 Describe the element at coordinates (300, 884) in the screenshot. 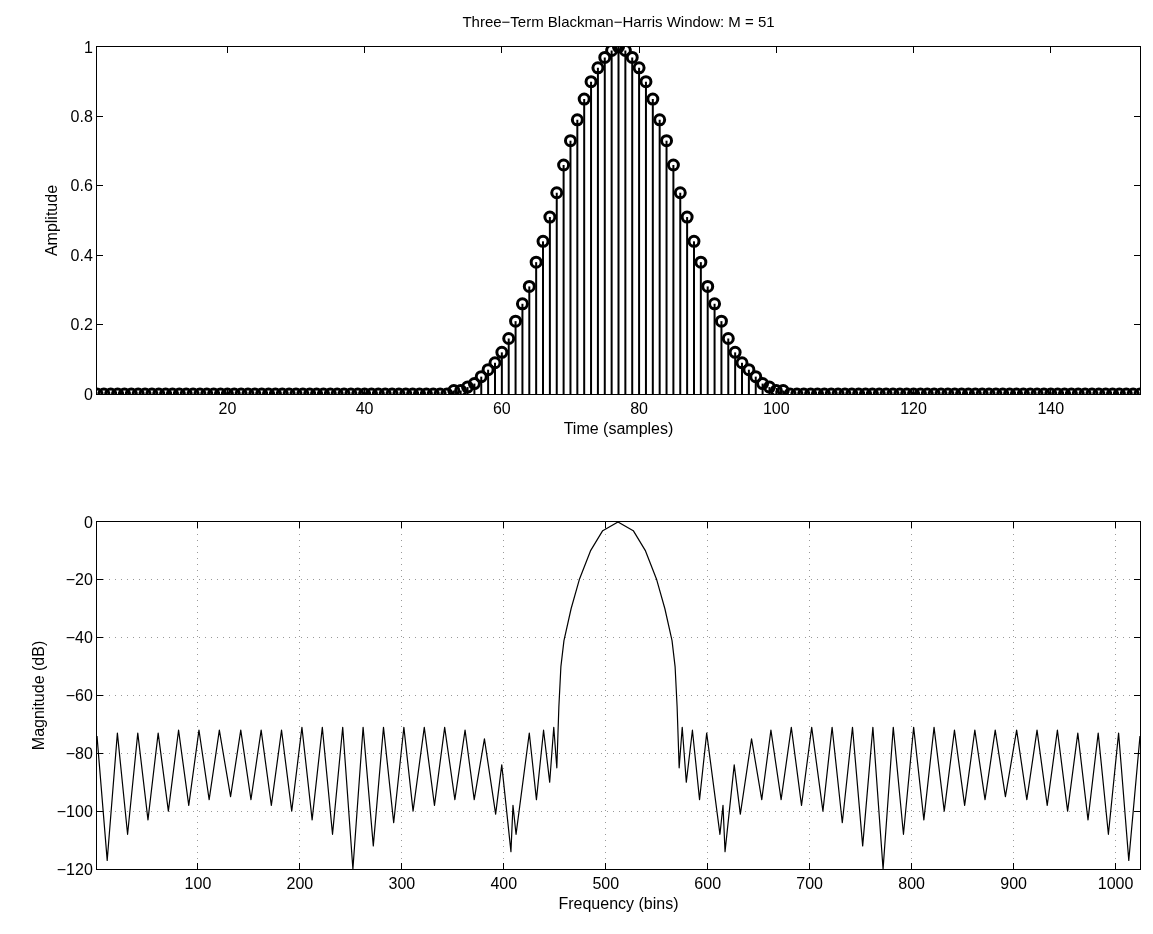

I see `x-tick-label: 200` at that location.